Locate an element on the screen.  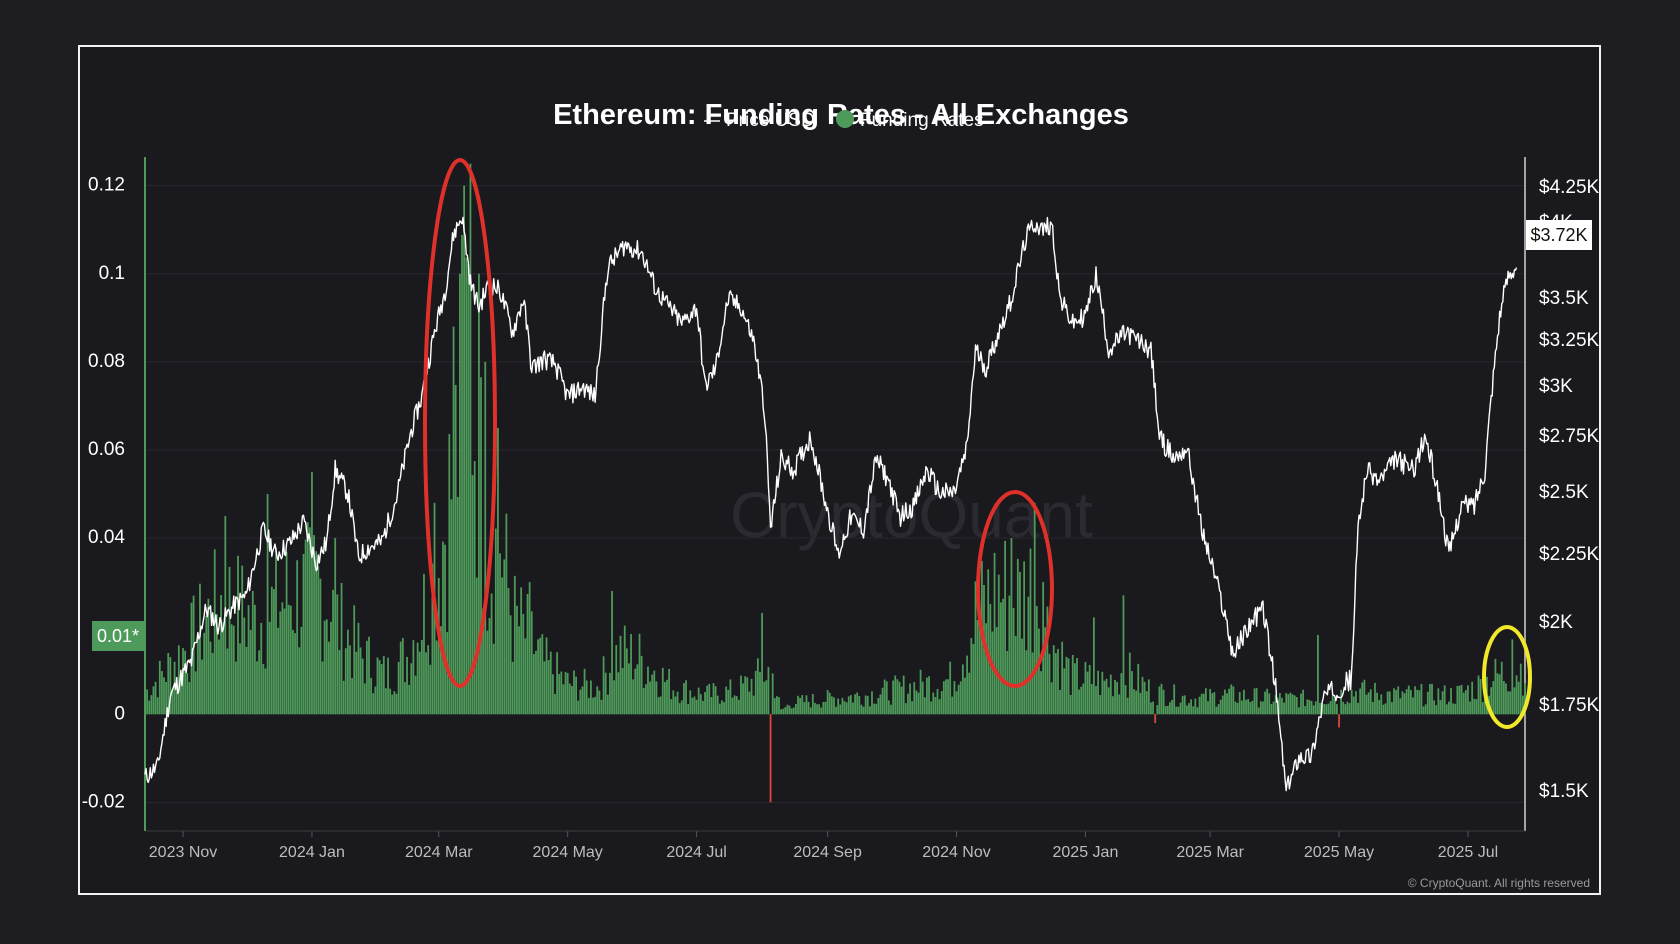
right-tick-label: $4.25K is located at coordinates (1569, 187).